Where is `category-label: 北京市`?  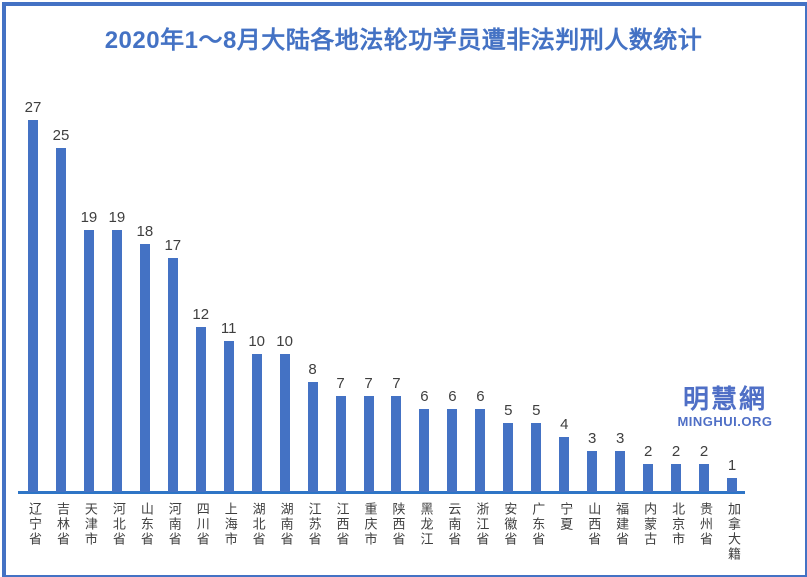
category-label: 北京市 is located at coordinates (678, 524).